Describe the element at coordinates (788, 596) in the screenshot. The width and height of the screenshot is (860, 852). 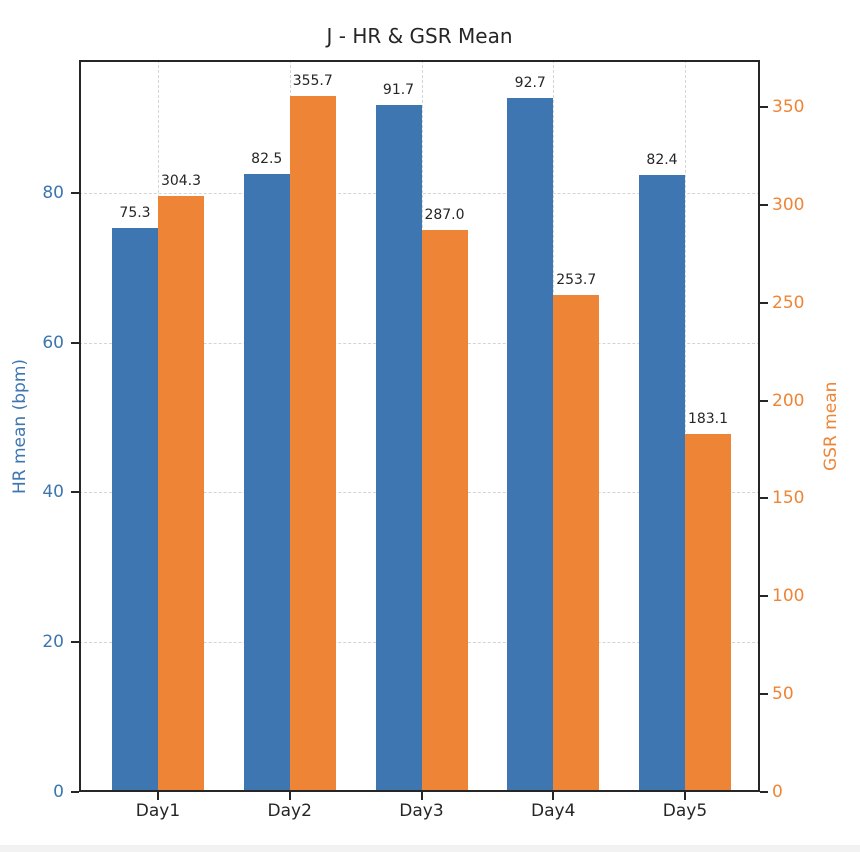
I see `right-axis-tick-label: 100` at that location.